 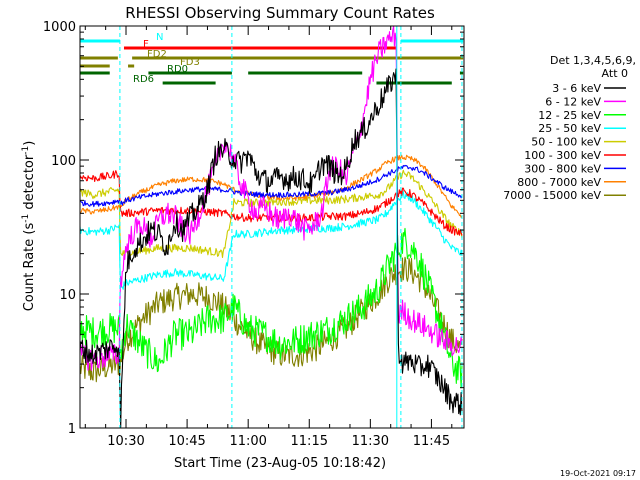 I want to click on y-tick-label: 100, so click(x=63, y=161).